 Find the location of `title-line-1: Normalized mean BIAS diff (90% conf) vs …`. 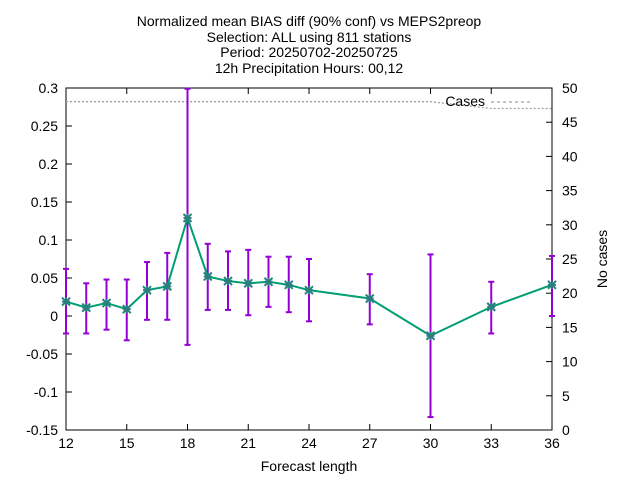

title-line-1: Normalized mean BIAS diff (90% conf) vs … is located at coordinates (309, 21).